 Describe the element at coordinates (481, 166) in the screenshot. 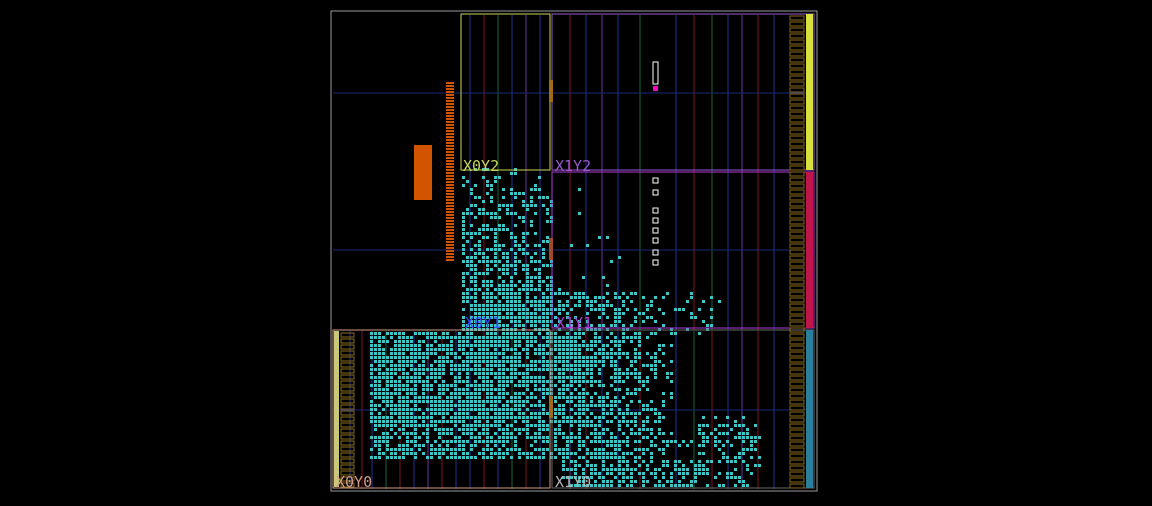

I see `region-label-x0y2: X0Y2` at that location.